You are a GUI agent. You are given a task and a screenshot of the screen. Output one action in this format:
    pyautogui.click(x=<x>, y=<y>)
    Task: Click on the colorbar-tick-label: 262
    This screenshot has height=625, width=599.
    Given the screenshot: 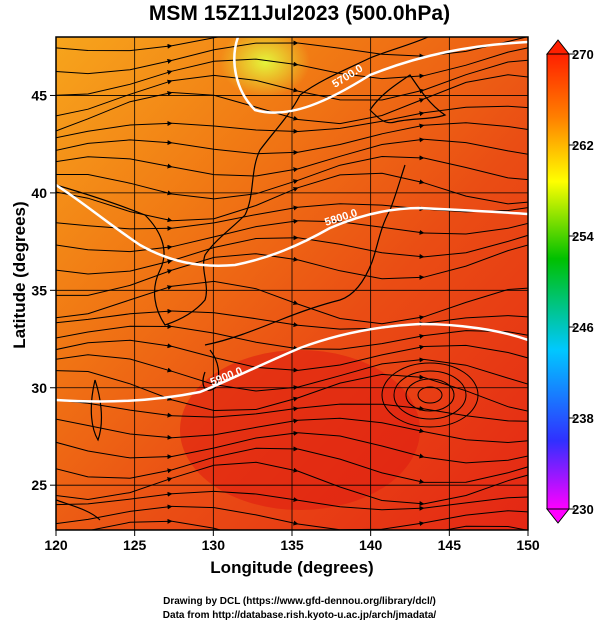 What is the action you would take?
    pyautogui.click(x=583, y=145)
    